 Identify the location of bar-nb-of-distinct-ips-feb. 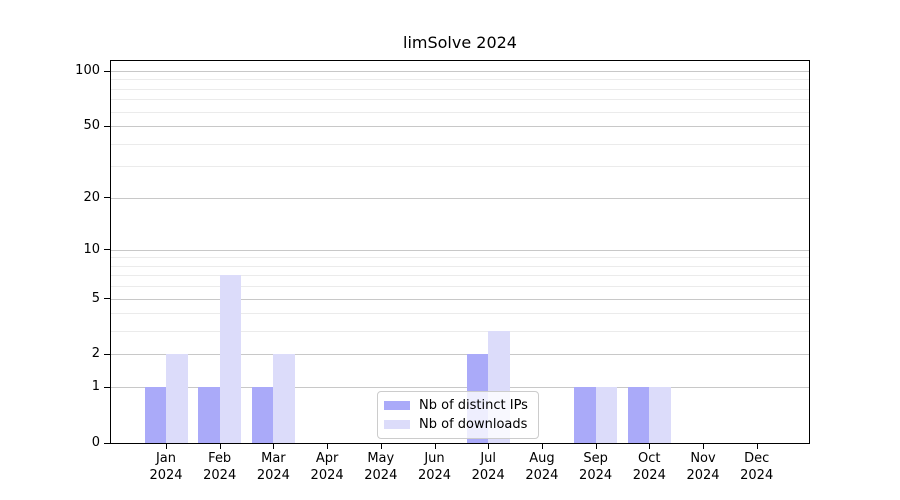
(209, 415).